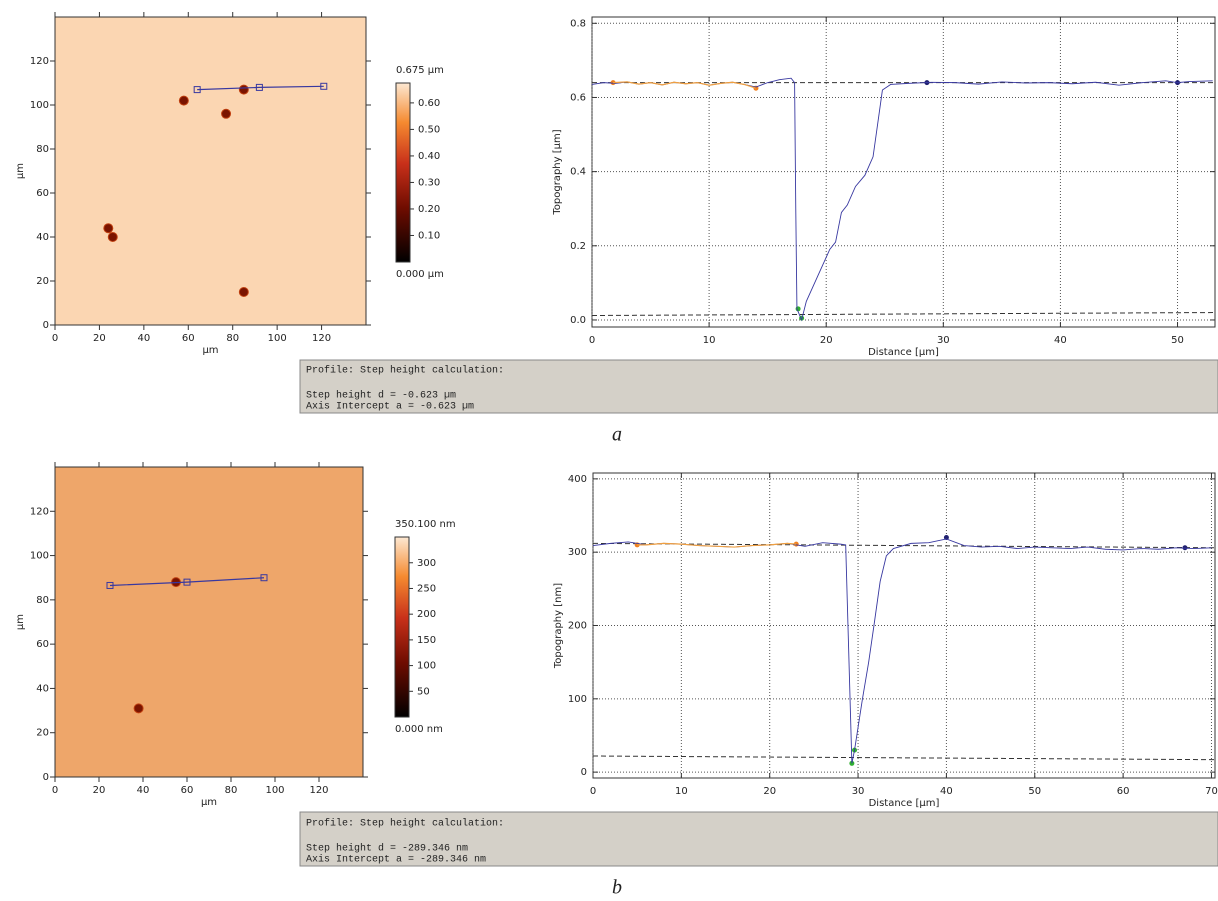 The image size is (1218, 901). I want to click on colorbar-label: 0.50, so click(429, 129).